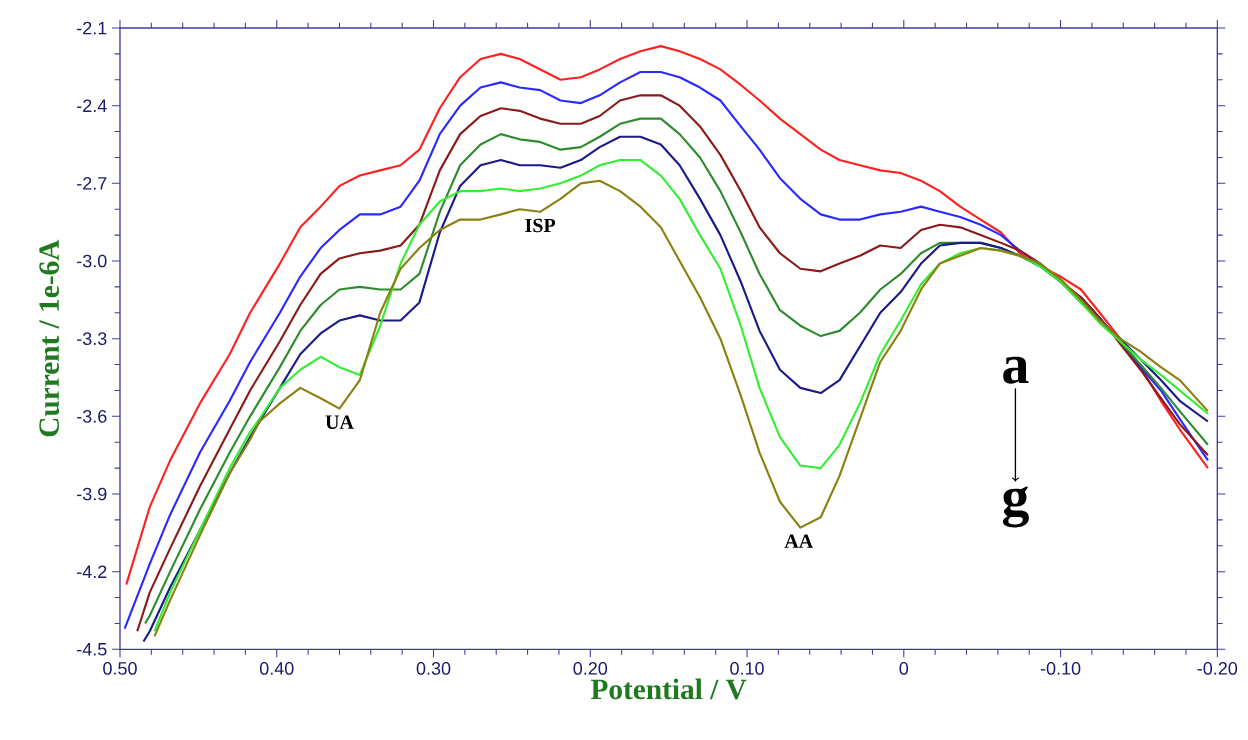 Image resolution: width=1248 pixels, height=740 pixels. What do you see at coordinates (1015, 507) in the screenshot?
I see `annotation: g` at bounding box center [1015, 507].